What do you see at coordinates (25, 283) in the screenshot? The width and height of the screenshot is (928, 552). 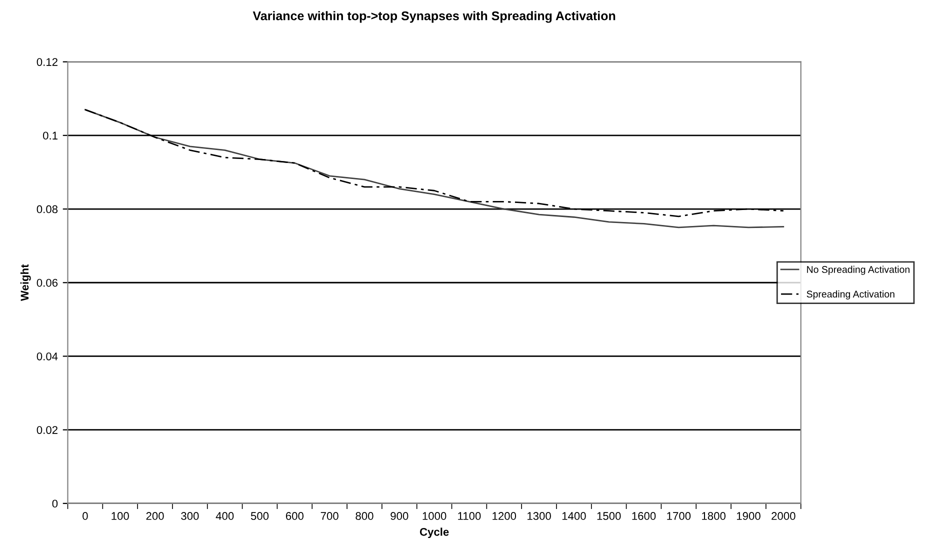 I see `y-axis-title: Weight` at bounding box center [25, 283].